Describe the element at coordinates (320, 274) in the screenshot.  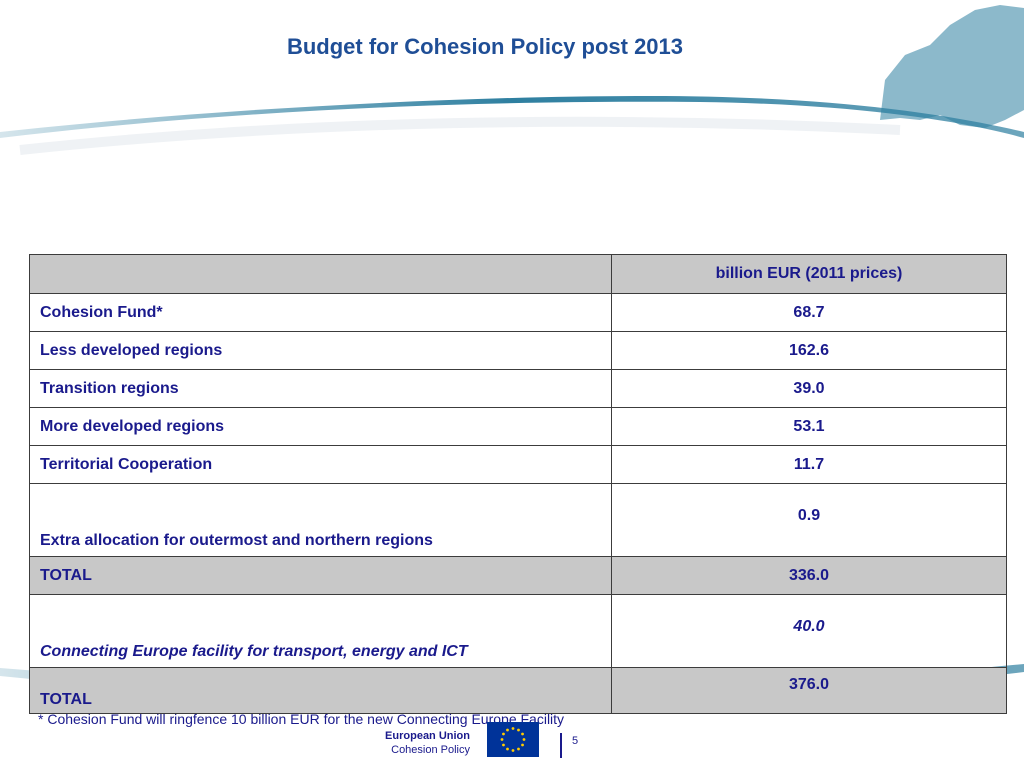
I see `header-label` at that location.